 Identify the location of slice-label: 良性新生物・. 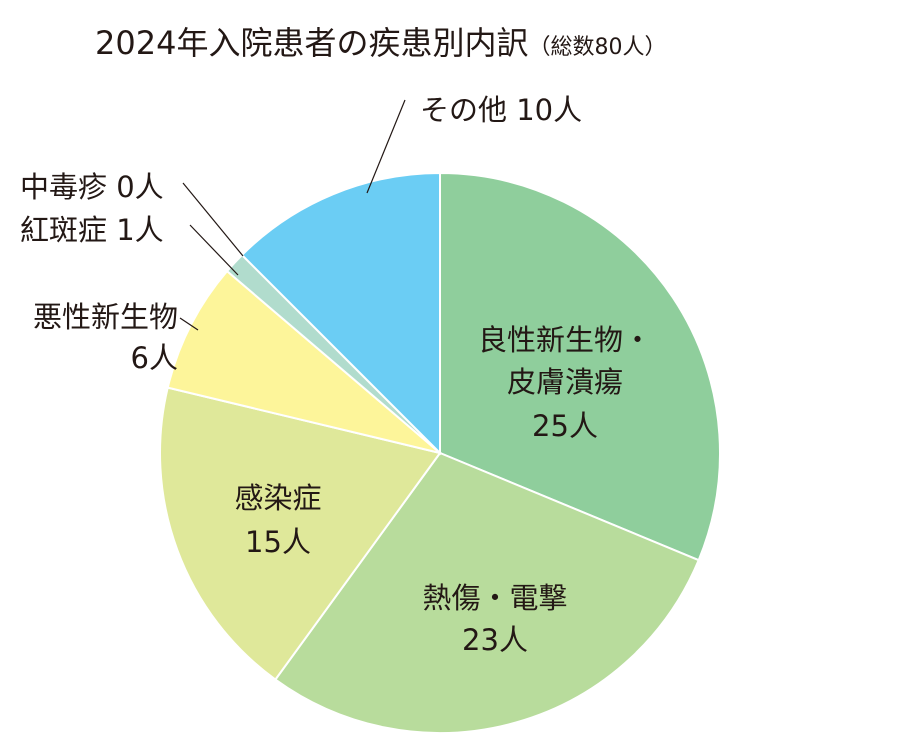
(565, 340).